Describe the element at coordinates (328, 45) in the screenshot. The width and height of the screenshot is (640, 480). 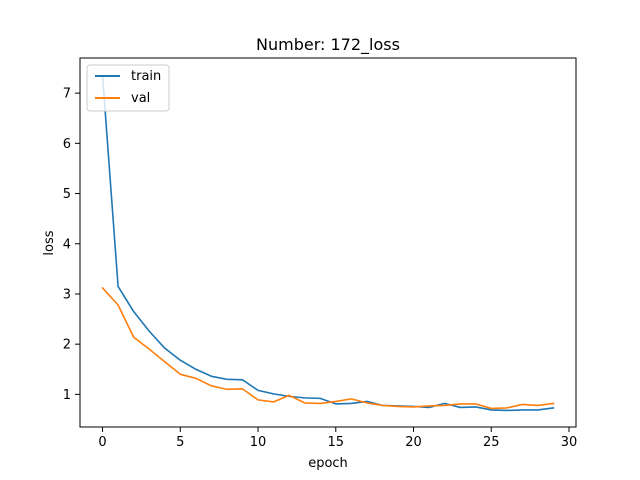
I see `chart-title: Number: 172_loss` at that location.